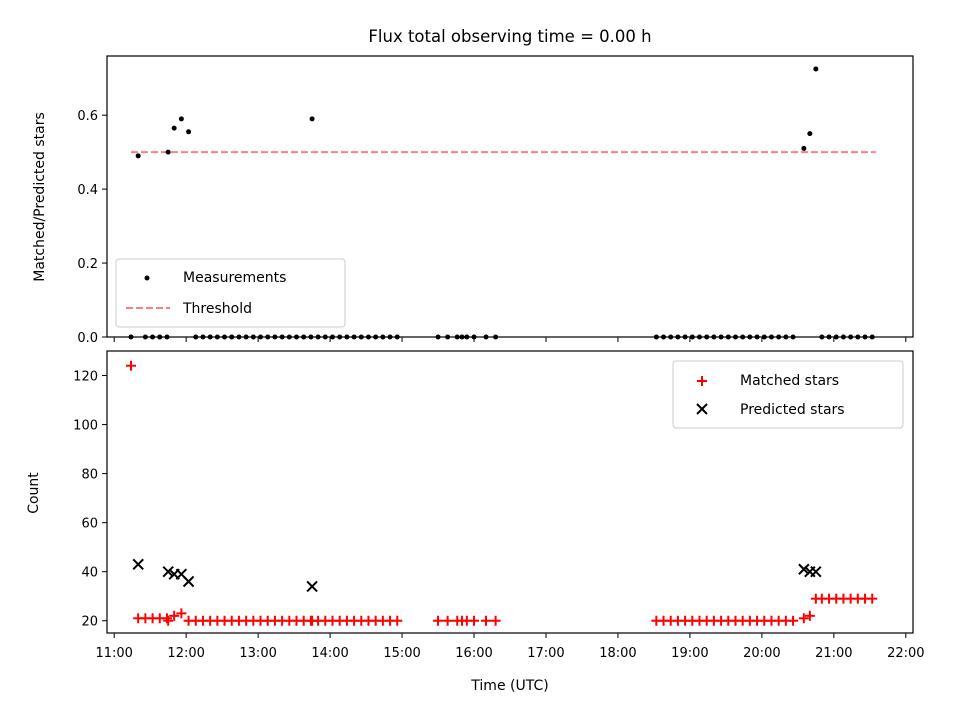 This screenshot has height=720, width=960. Describe the element at coordinates (689, 653) in the screenshot. I see `bottom-x-tick-label: 19:00` at that location.